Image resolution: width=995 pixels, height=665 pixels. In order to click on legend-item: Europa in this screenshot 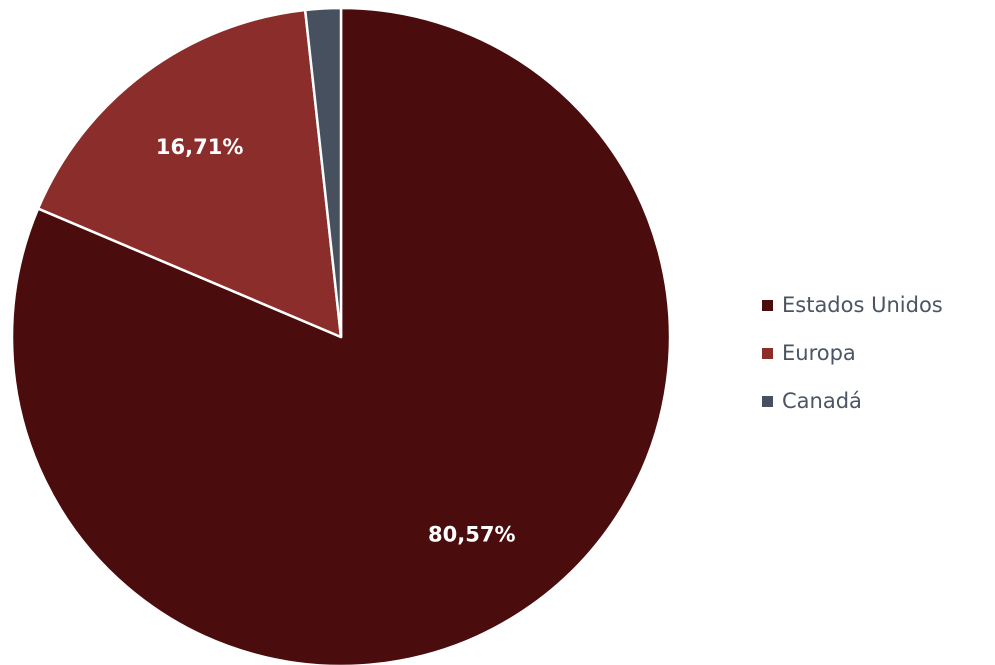, I will do `click(852, 353)`.